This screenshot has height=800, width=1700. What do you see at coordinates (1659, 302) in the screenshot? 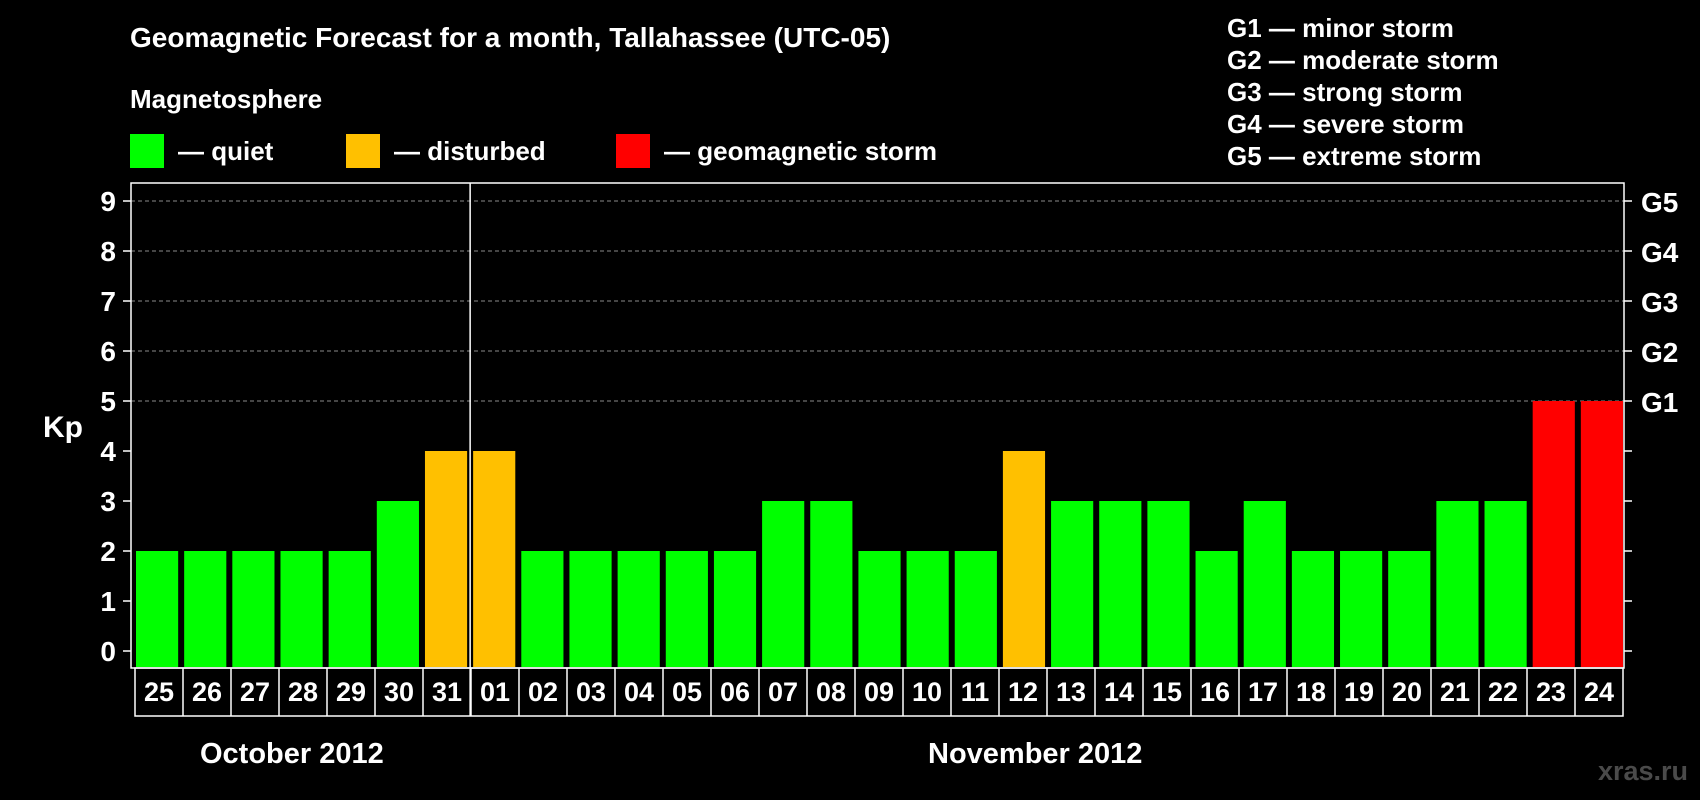
I see `right-axis-label: G3` at bounding box center [1659, 302].